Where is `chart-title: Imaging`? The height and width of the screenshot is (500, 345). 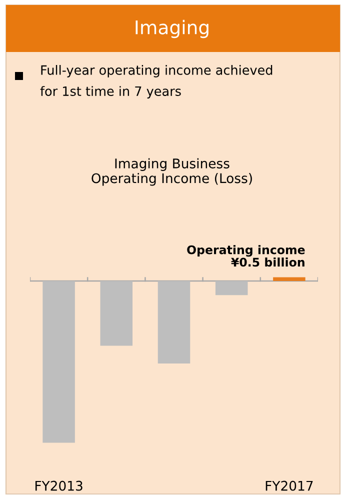 chart-title: Imaging is located at coordinates (172, 29).